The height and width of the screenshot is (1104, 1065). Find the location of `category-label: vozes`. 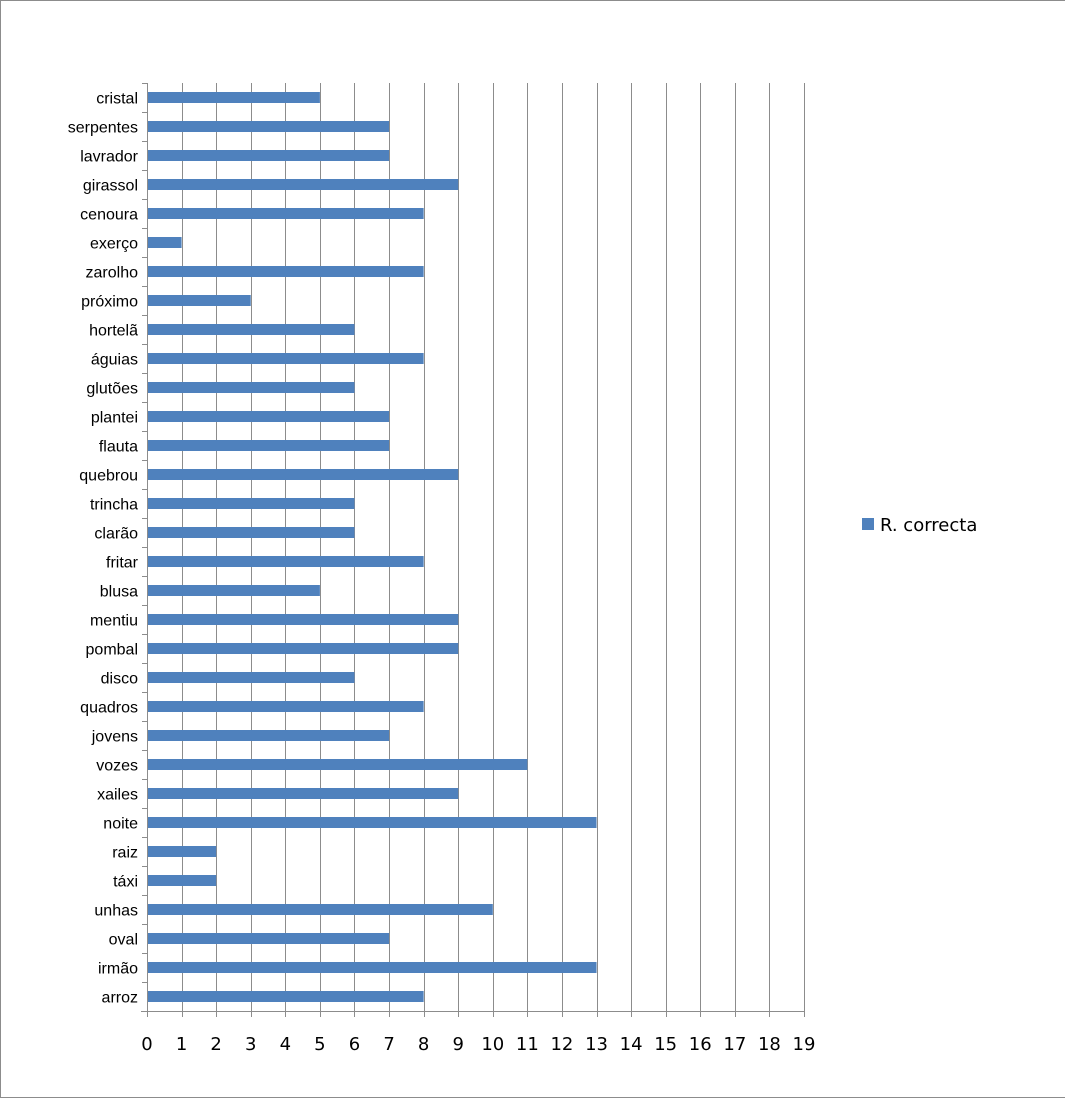

category-label: vozes is located at coordinates (117, 766).